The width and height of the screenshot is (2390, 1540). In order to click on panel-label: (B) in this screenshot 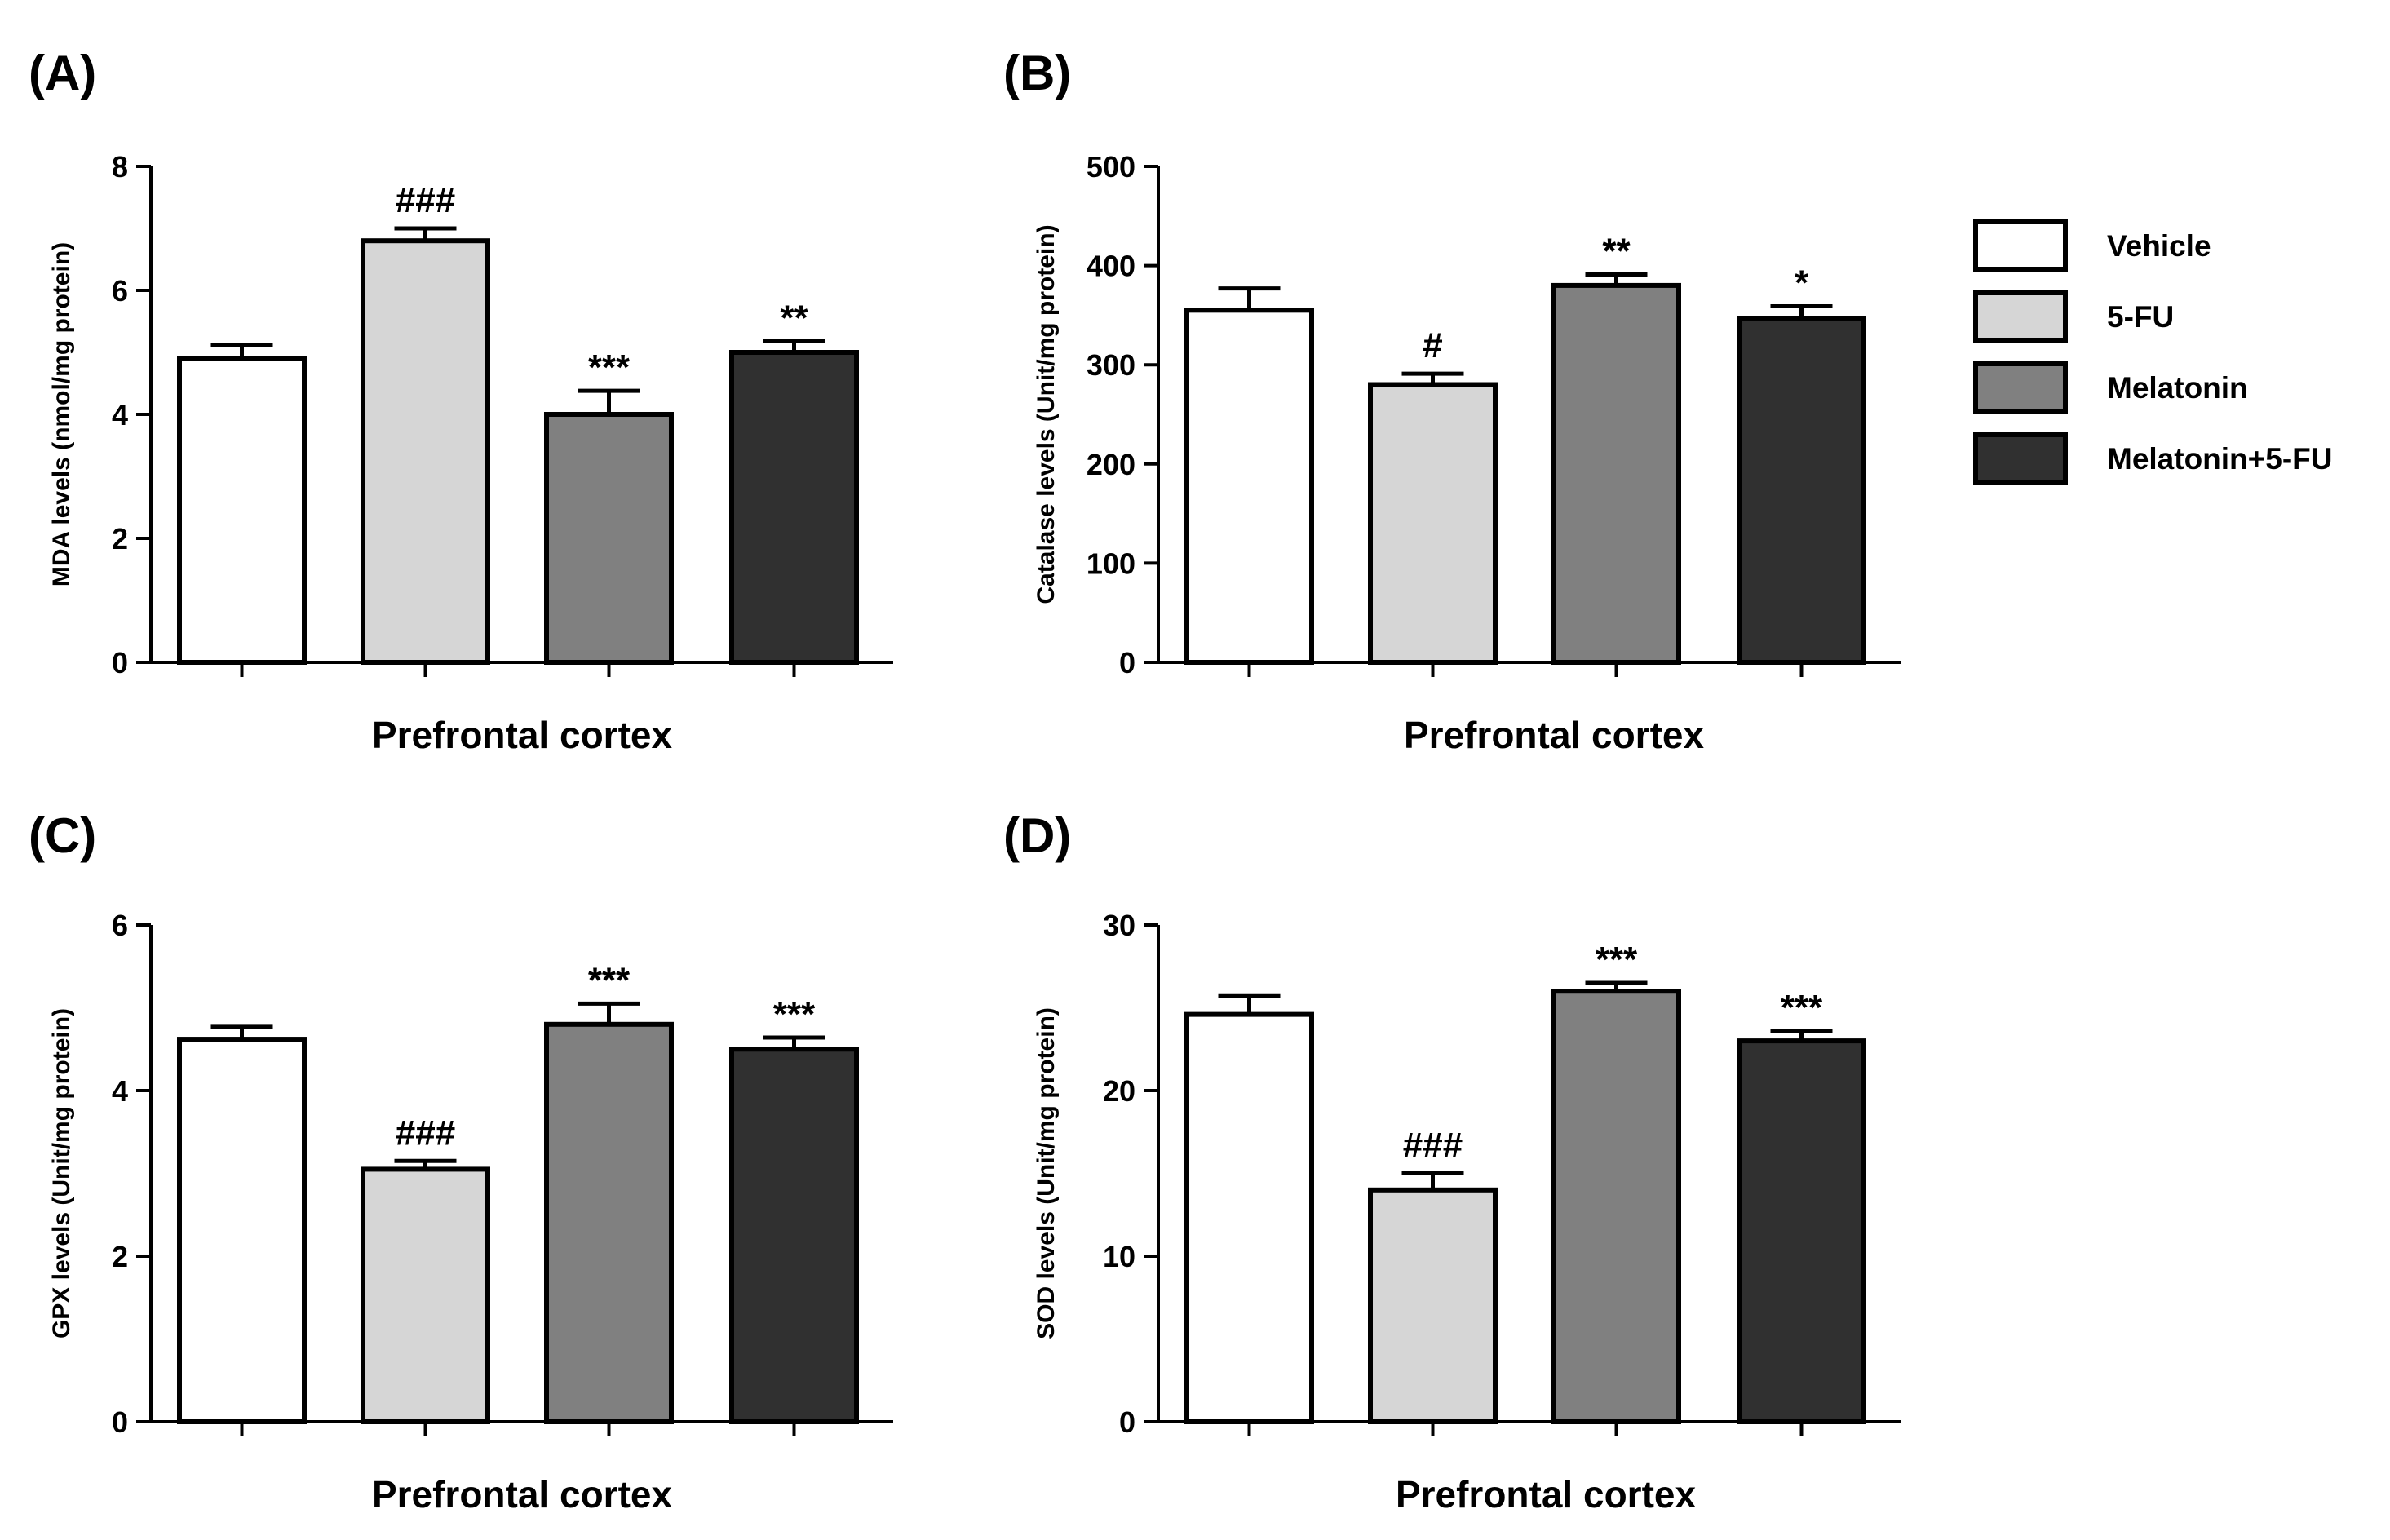, I will do `click(1037, 73)`.